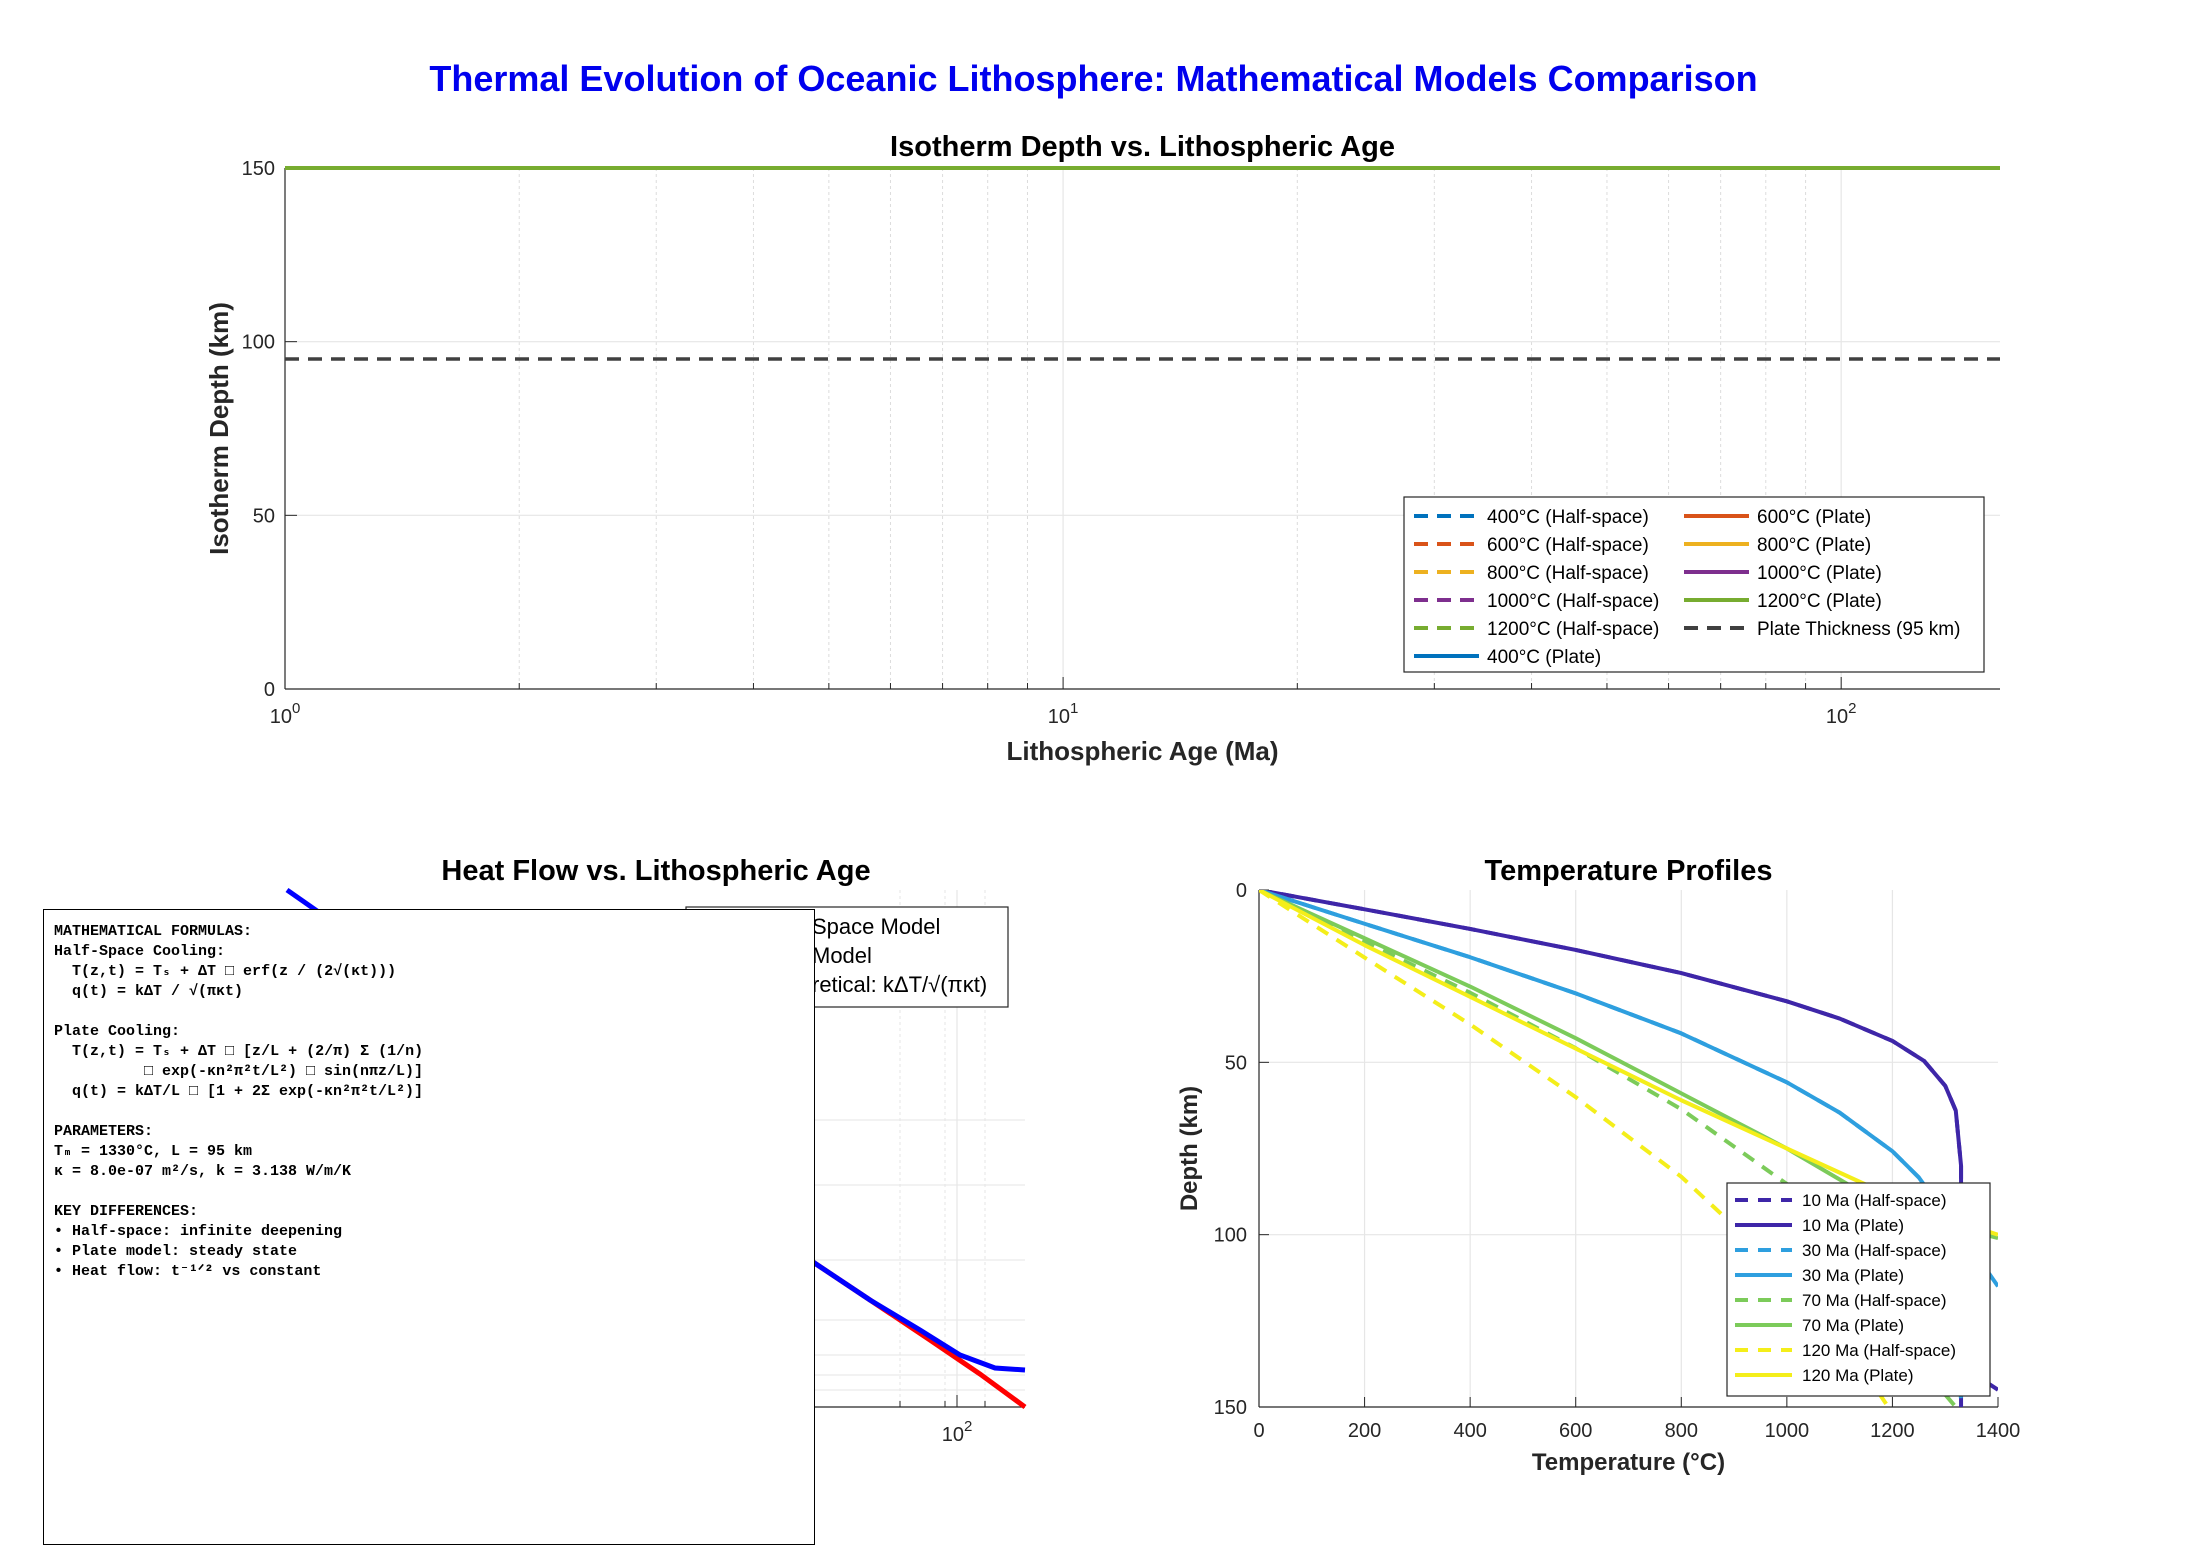 The height and width of the screenshot is (1563, 2187). What do you see at coordinates (1573, 601) in the screenshot?
I see `legend-entry-label: 1000°C (Half-space)` at bounding box center [1573, 601].